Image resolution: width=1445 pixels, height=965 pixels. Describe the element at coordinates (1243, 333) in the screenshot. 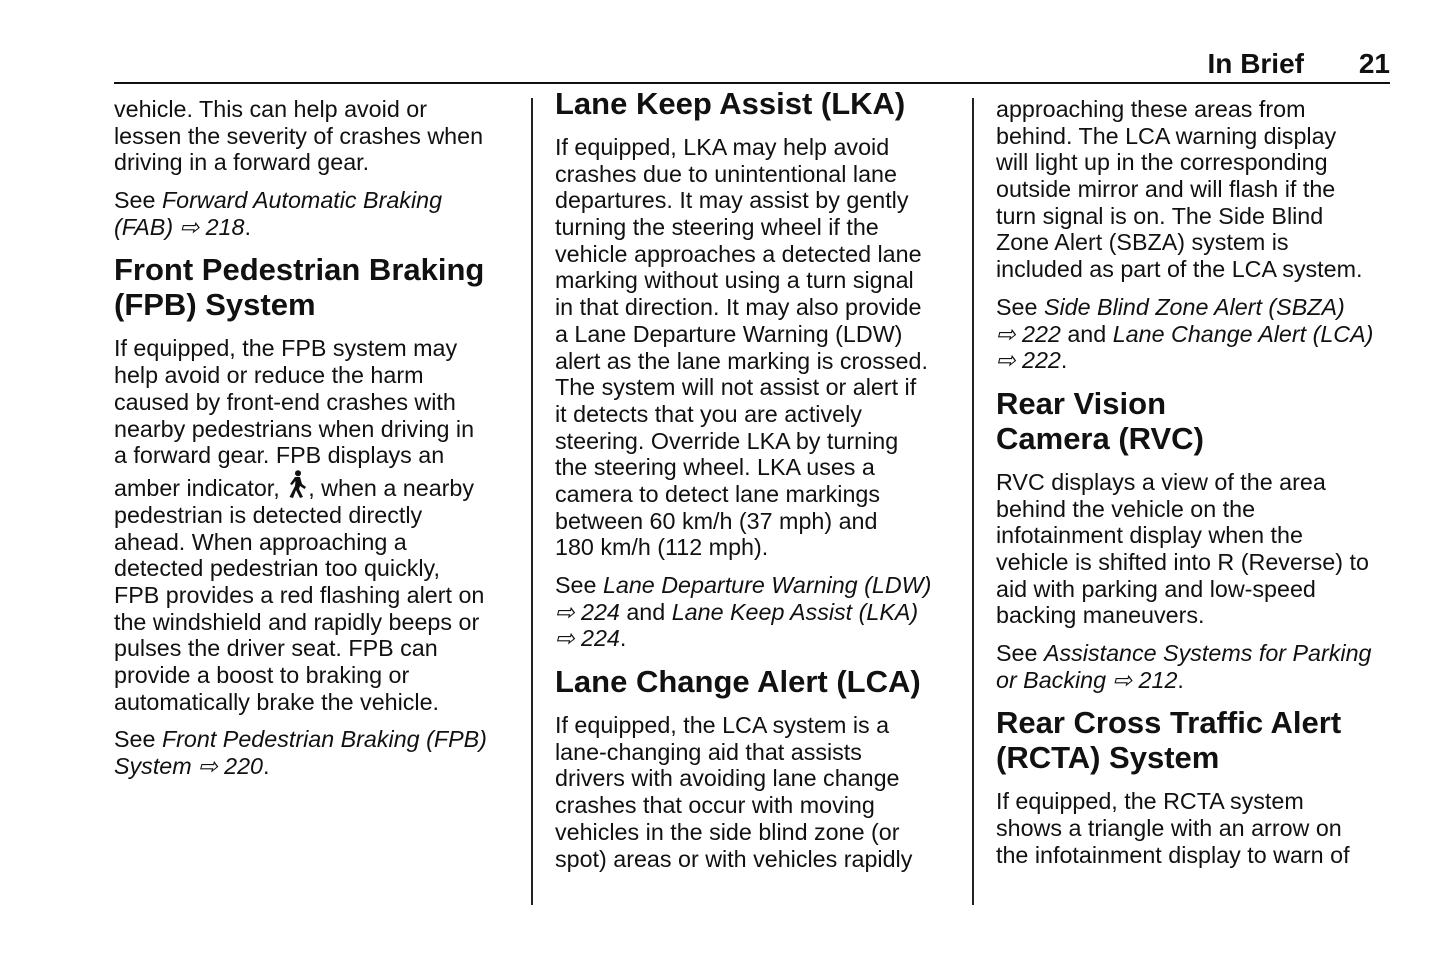

I see `cross-reference-link: Lane Change Alert (LCA)` at that location.